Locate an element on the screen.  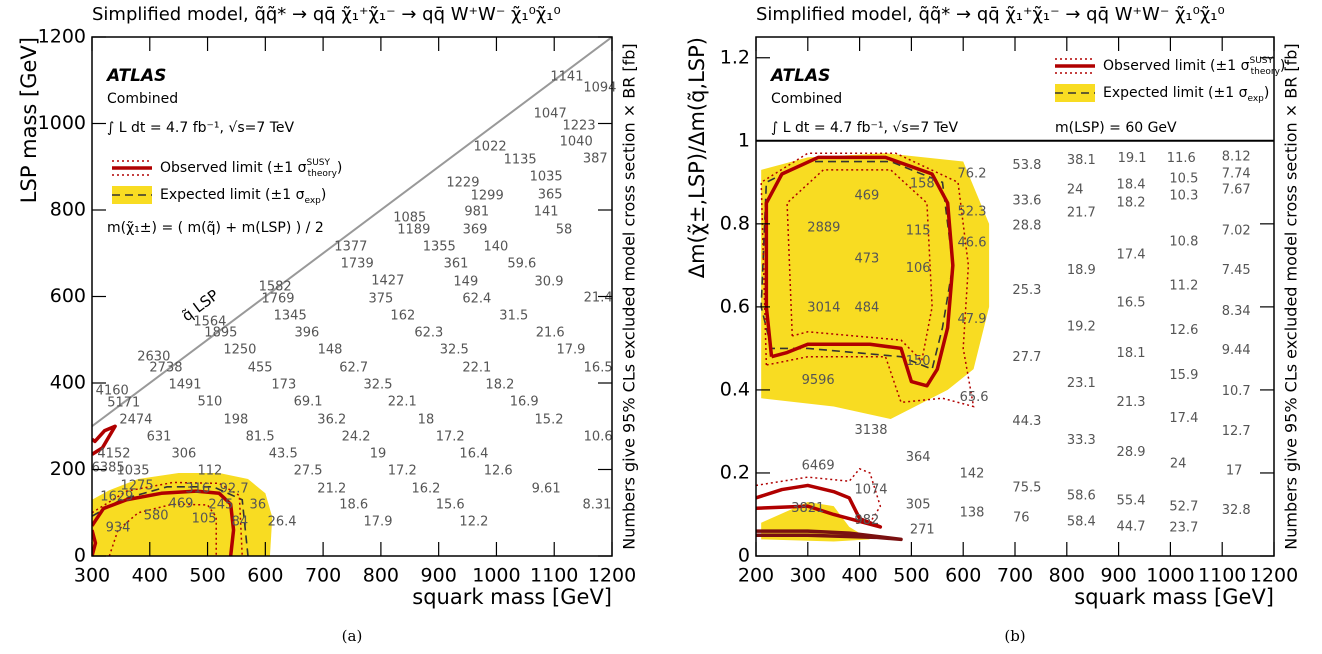
cross-section-value: 484 is located at coordinates (866, 308).